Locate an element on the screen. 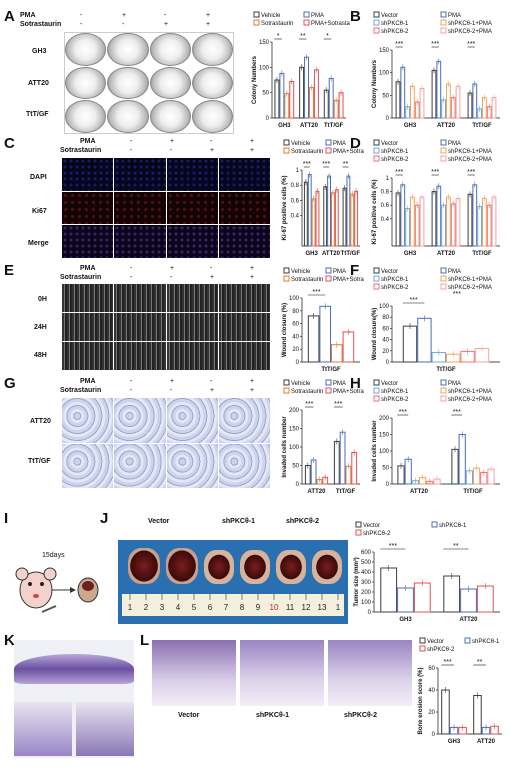 The width and height of the screenshot is (509, 768). tumor-photo: 1 2 3 4 5 6 7 8 9 10 11 12 13 1 is located at coordinates (233, 582).